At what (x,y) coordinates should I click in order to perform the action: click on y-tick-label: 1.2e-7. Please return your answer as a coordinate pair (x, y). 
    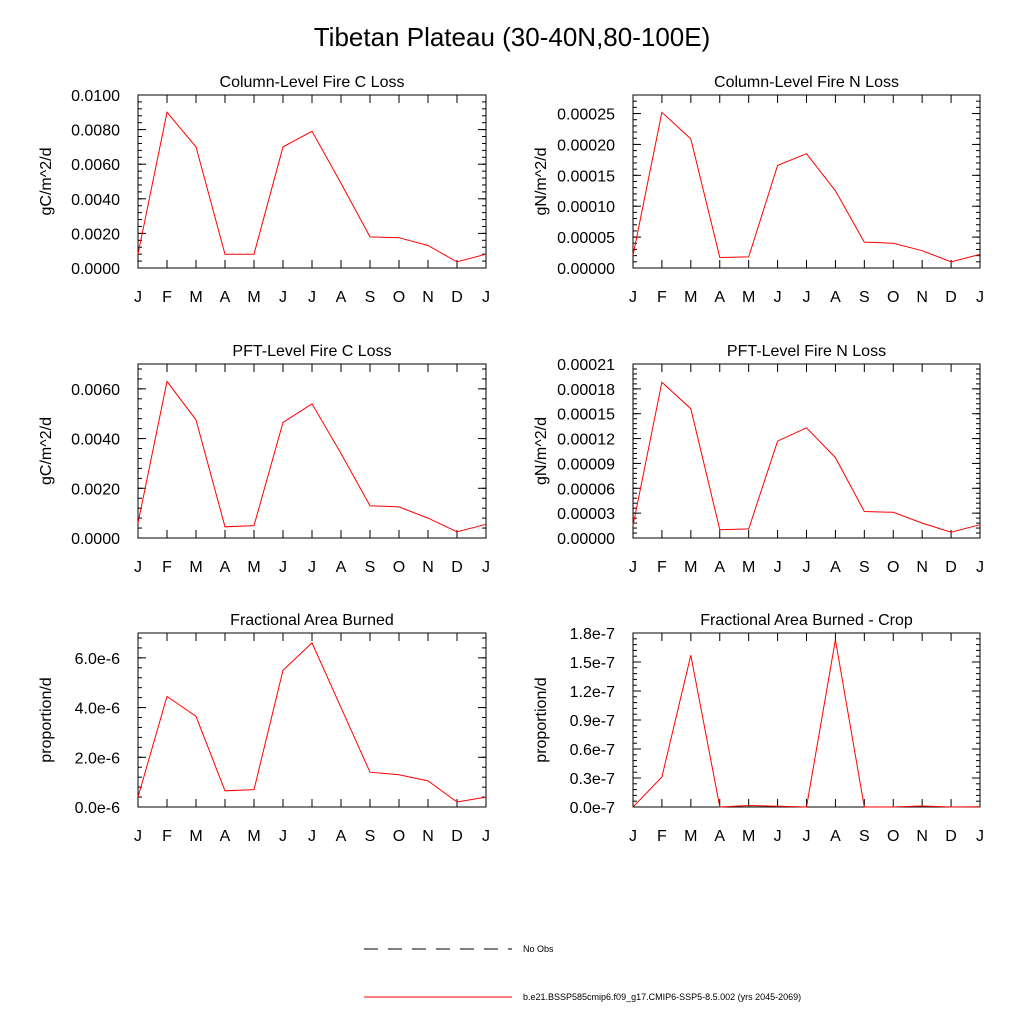
    Looking at the image, I should click on (592, 692).